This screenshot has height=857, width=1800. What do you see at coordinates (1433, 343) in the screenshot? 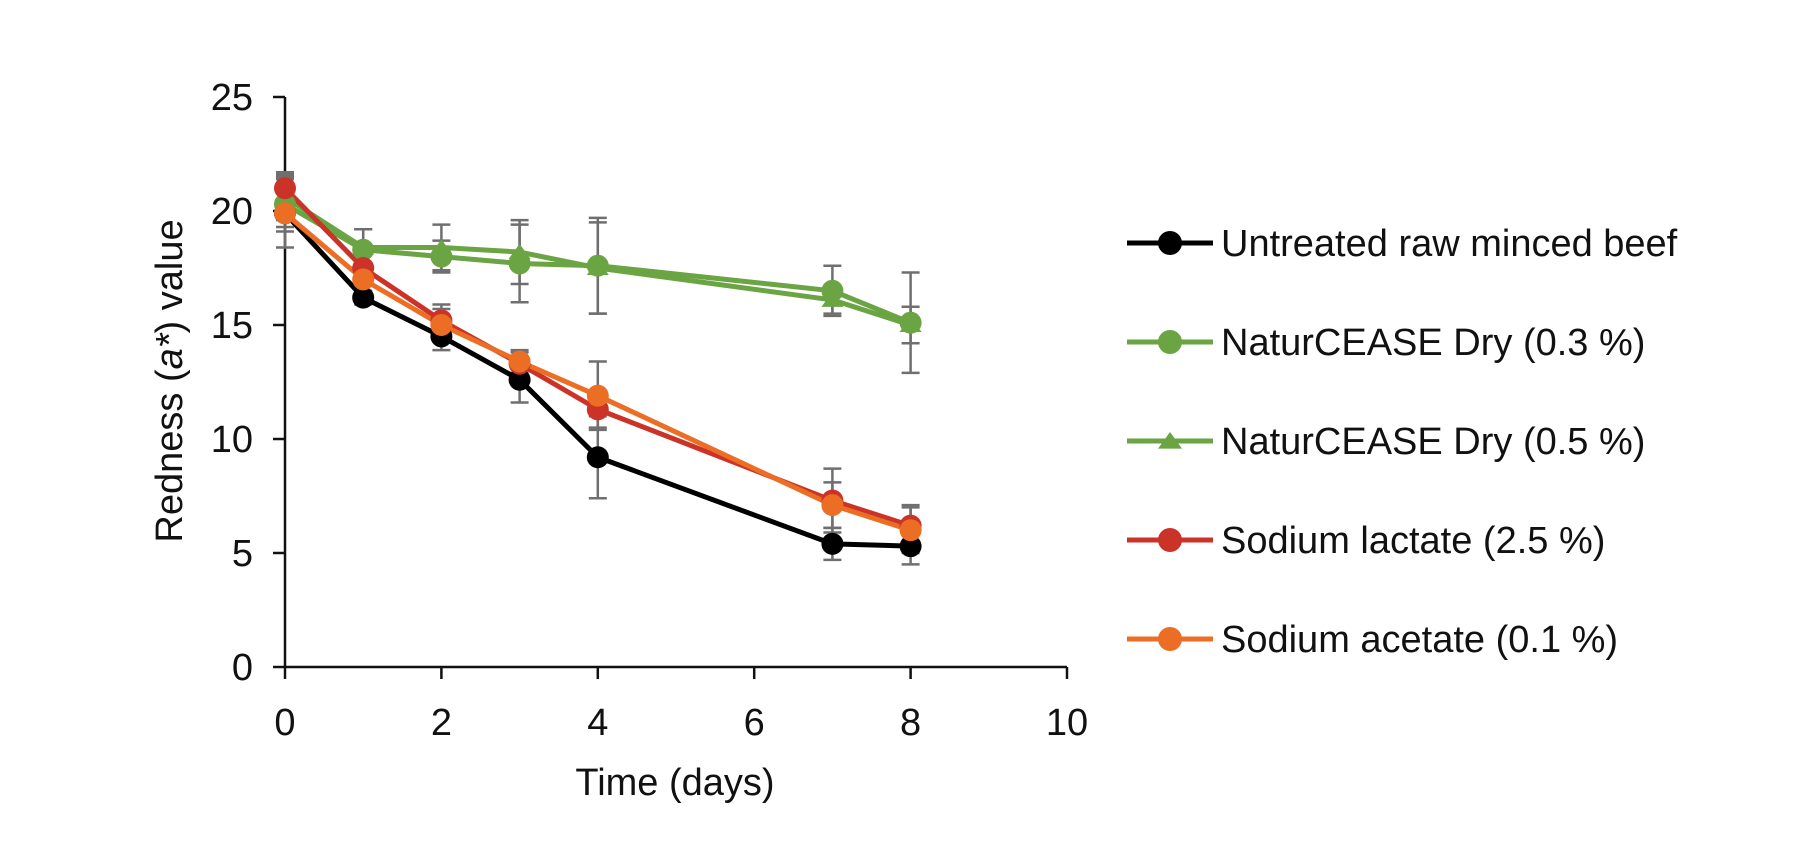
I see `legend-label: NaturCEASE Dry (0.3 %)` at bounding box center [1433, 343].